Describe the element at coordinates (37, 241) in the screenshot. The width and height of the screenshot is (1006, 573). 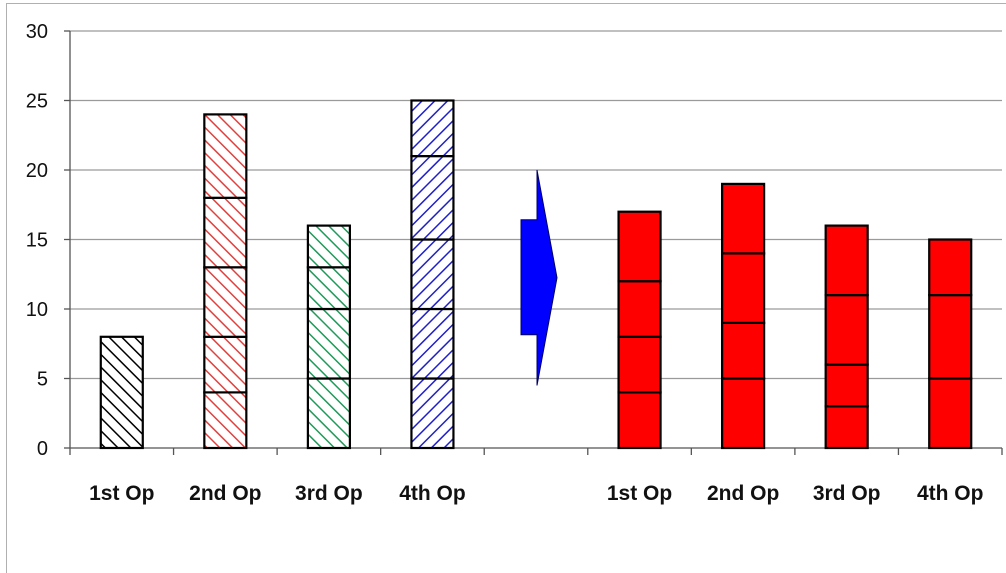
I see `y-tick-label: 15` at that location.